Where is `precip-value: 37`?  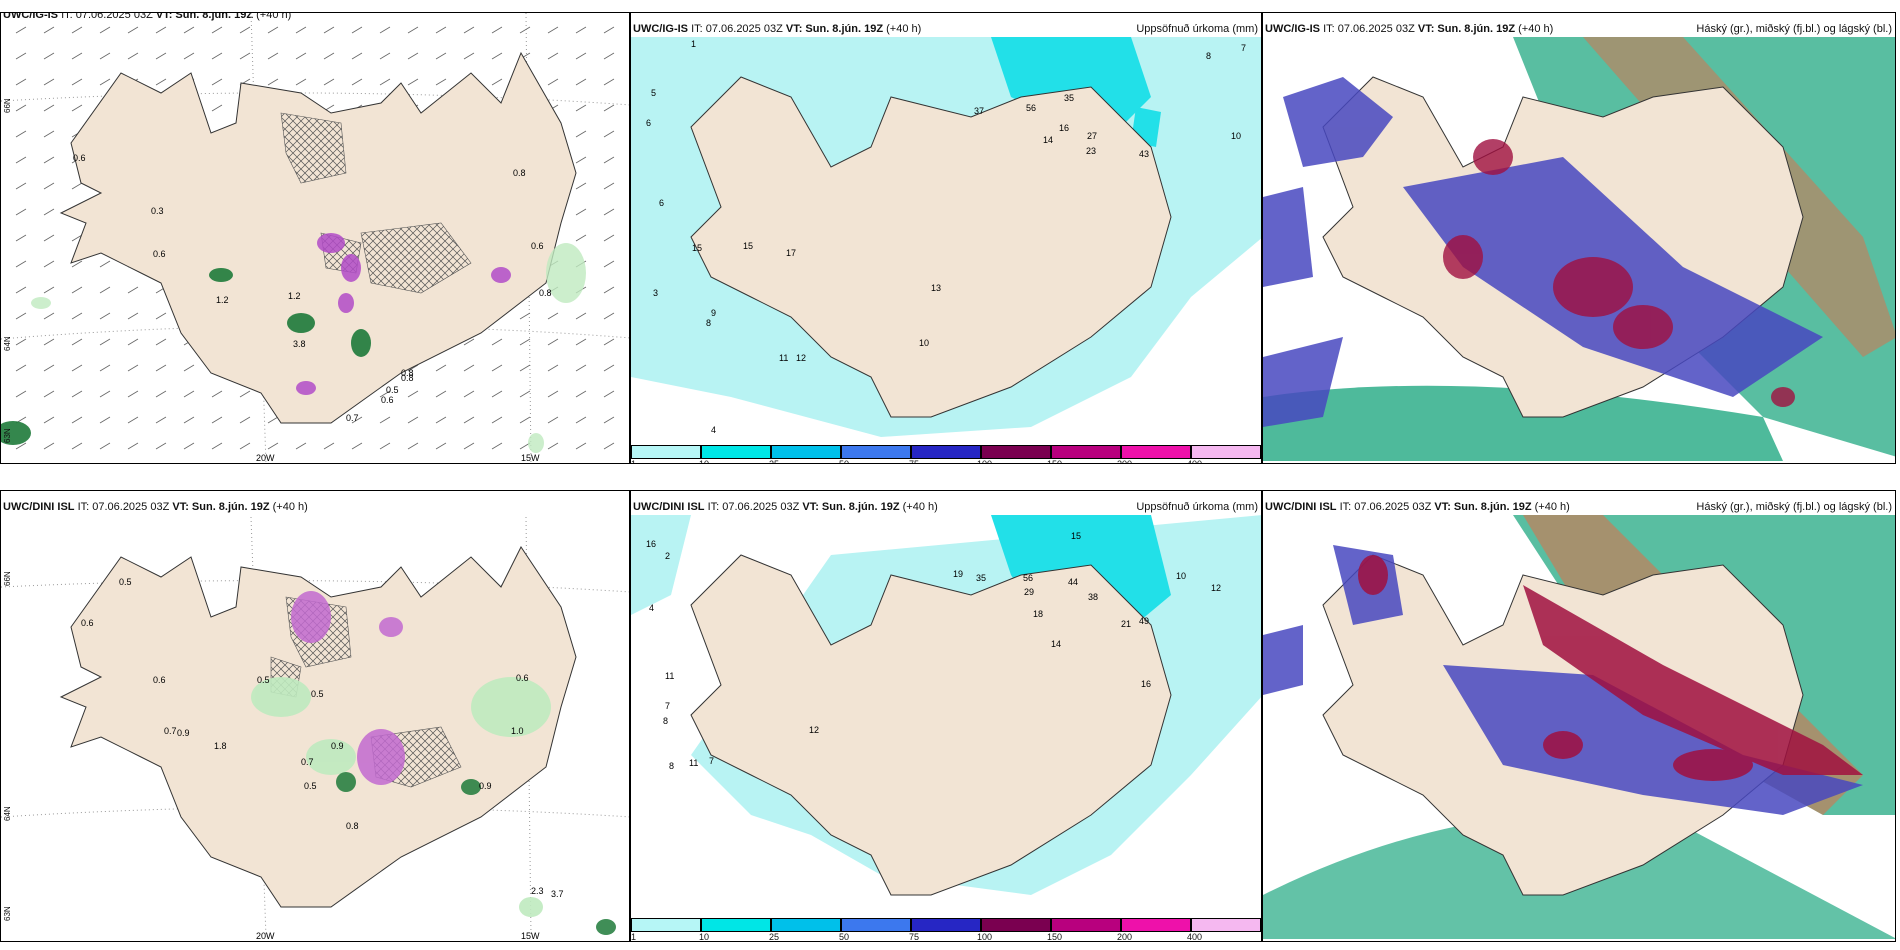 precip-value: 37 is located at coordinates (979, 111).